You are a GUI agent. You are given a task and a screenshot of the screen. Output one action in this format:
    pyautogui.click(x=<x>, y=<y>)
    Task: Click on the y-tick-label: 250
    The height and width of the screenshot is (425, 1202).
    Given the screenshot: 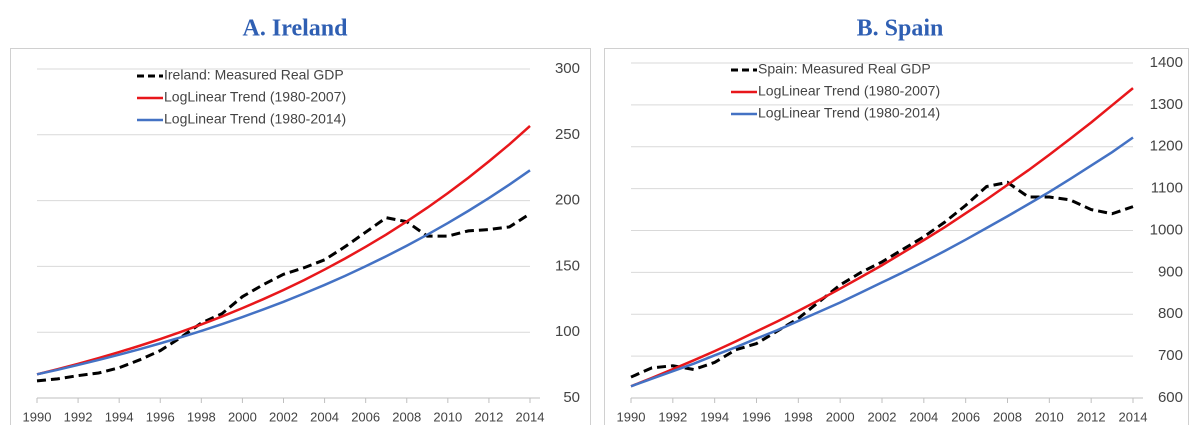 What is the action you would take?
    pyautogui.click(x=567, y=134)
    